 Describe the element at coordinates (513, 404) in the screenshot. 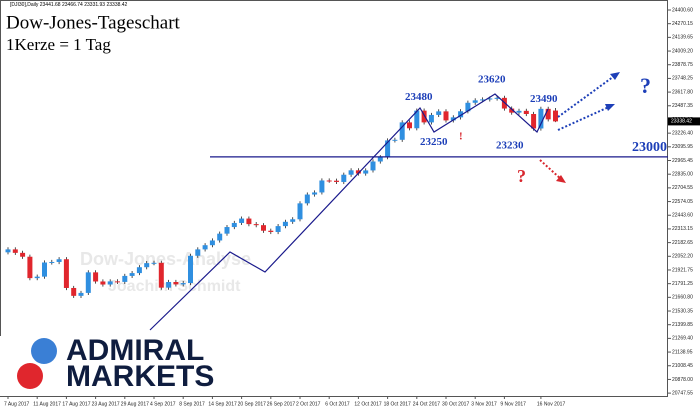

I see `x-tick-label: 9 Nov 2017` at that location.